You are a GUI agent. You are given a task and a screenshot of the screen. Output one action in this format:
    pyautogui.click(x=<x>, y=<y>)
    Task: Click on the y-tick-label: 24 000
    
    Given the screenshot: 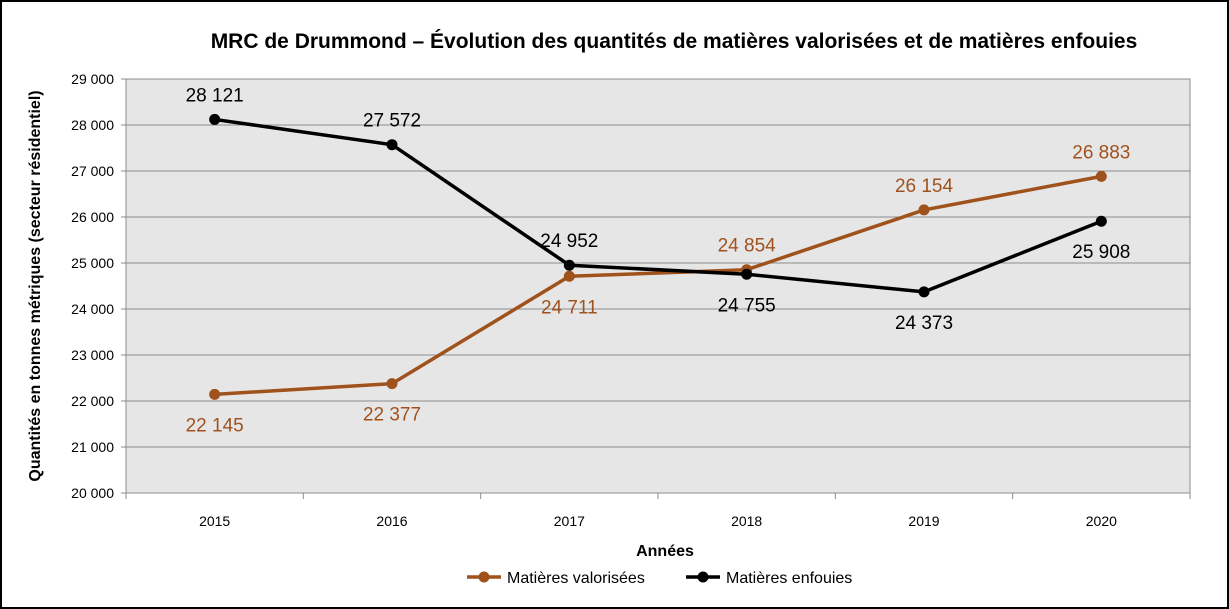 What is the action you would take?
    pyautogui.click(x=92, y=309)
    